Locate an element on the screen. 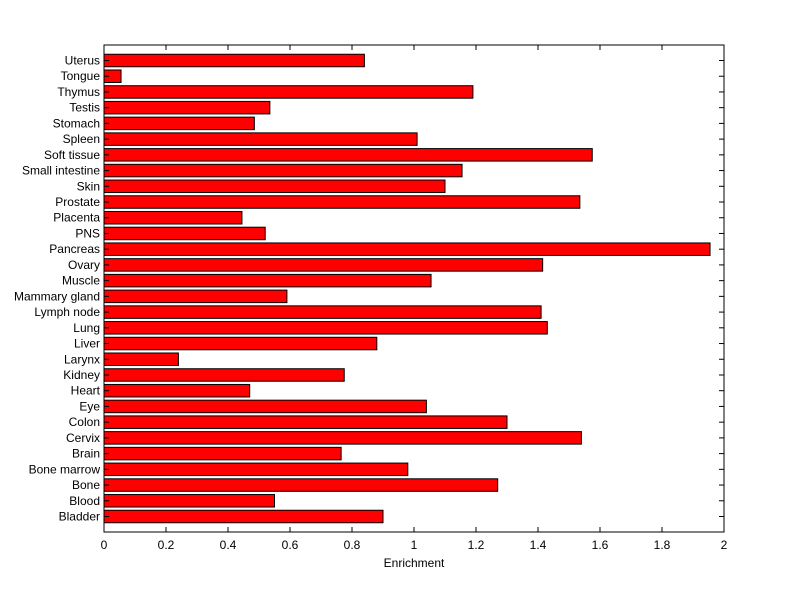 This screenshot has height=599, width=800. y-tick-label: Soft tissue is located at coordinates (72, 155).